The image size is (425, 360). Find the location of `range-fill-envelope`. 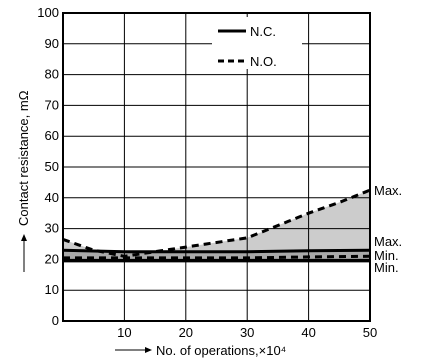

range-fill-envelope is located at coordinates (216, 225).